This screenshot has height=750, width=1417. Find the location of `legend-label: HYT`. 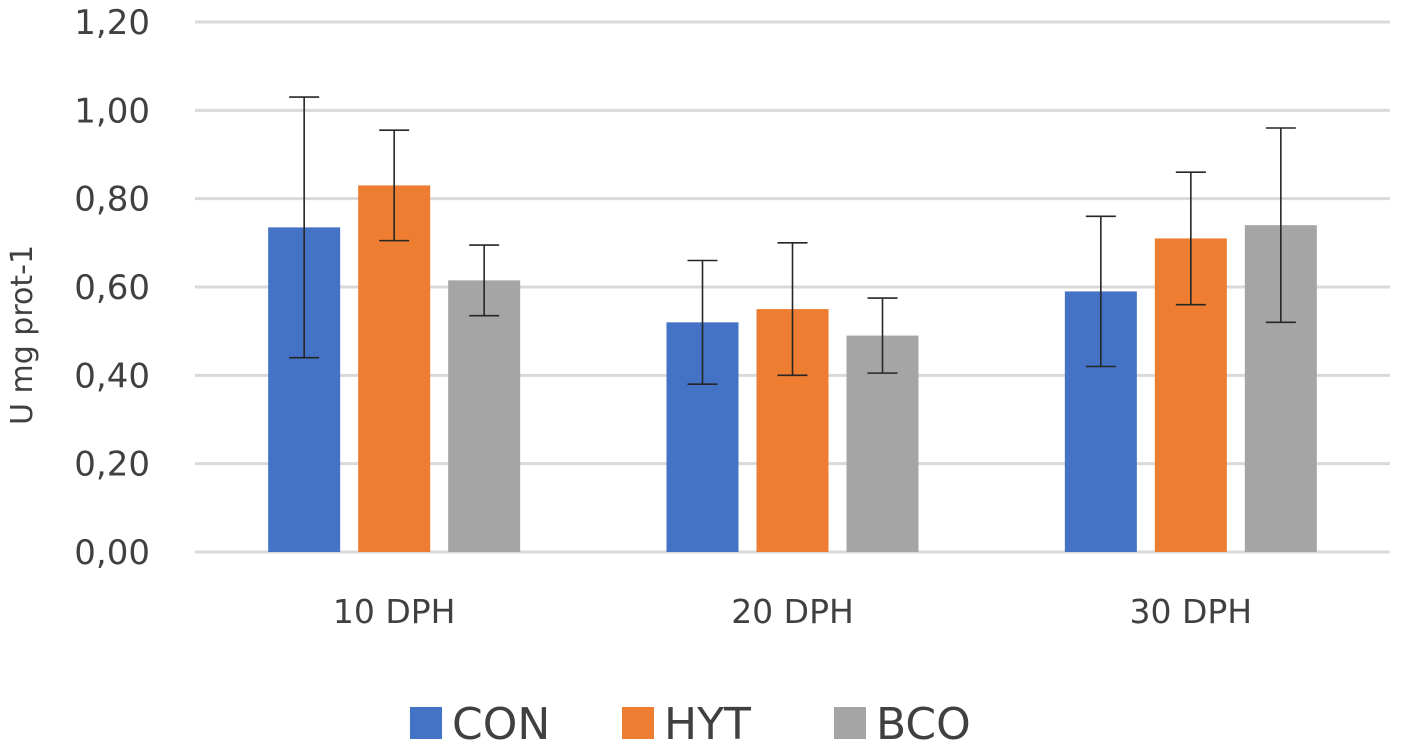

legend-label: HYT is located at coordinates (707, 724).